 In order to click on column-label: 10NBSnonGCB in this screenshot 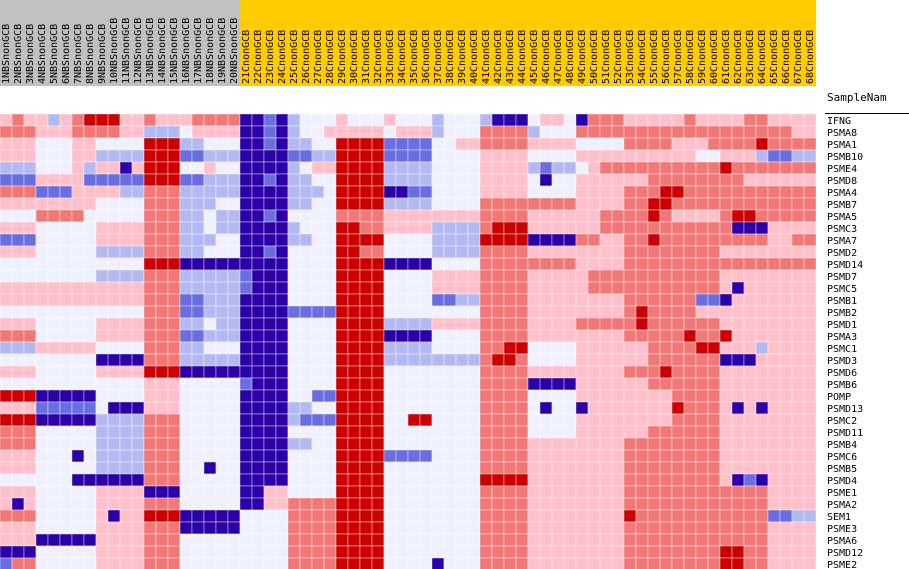, I will do `click(114, 51)`.